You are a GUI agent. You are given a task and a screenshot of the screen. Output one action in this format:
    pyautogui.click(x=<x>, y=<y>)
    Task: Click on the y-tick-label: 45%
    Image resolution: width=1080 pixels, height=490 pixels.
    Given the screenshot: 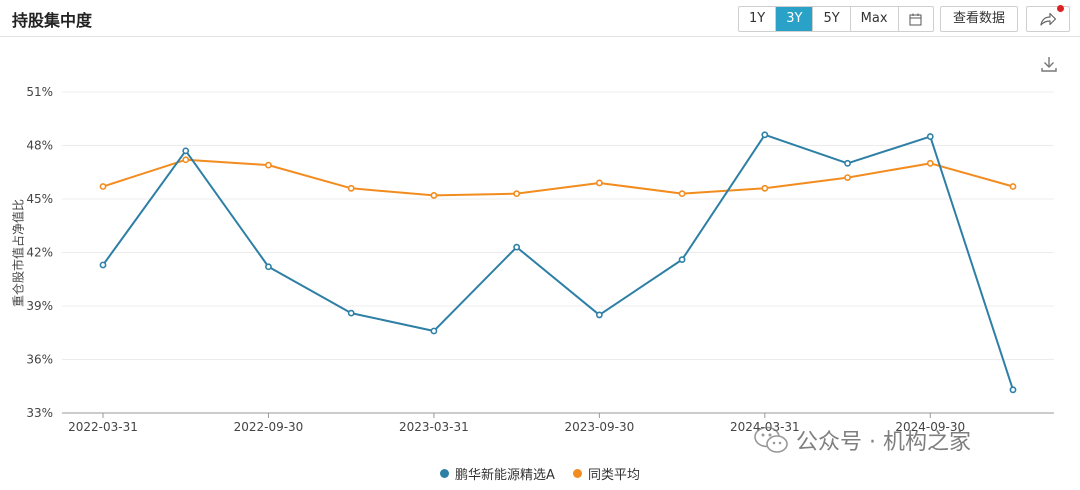 What is the action you would take?
    pyautogui.click(x=39, y=199)
    